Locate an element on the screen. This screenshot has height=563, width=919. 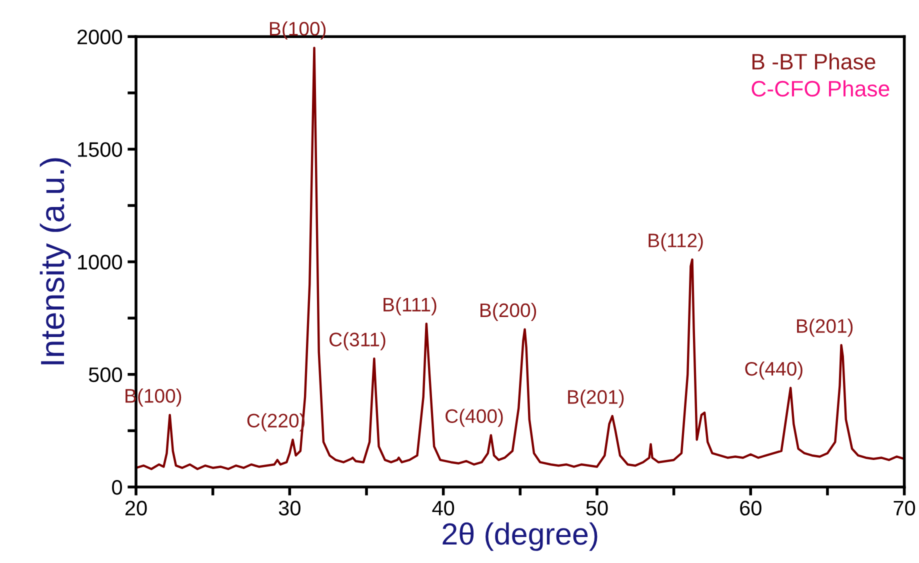
annotation: B(111) is located at coordinates (410, 306).